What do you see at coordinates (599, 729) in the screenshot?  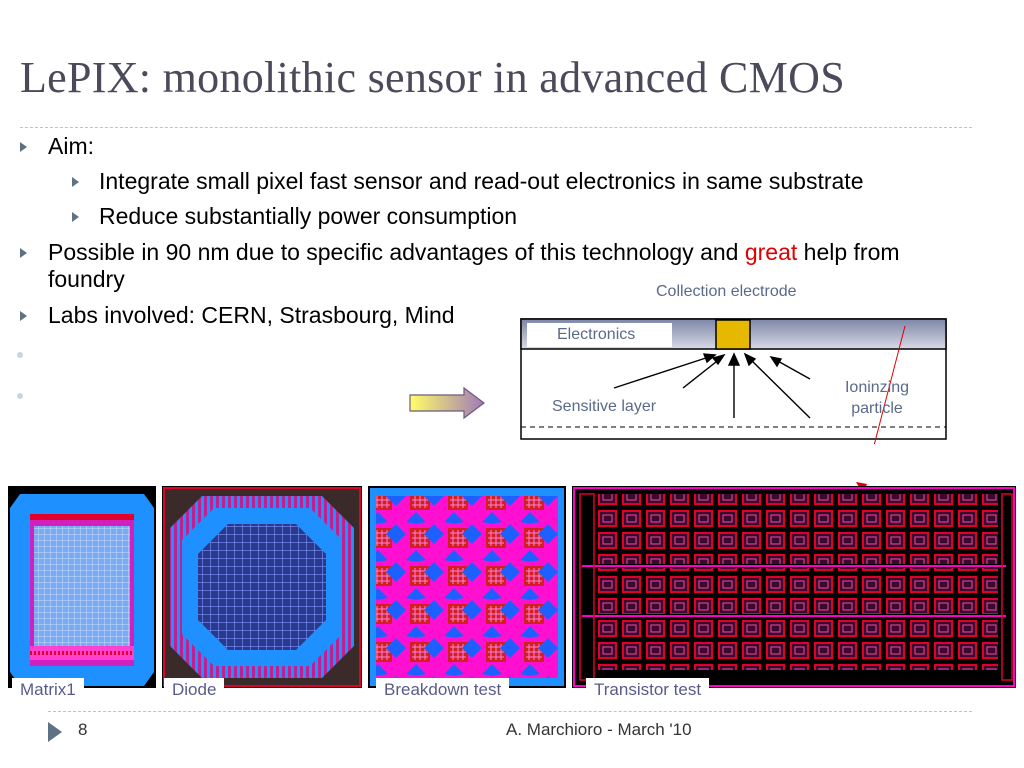 I see `footer-author: A. Marchioro - March '10` at bounding box center [599, 729].